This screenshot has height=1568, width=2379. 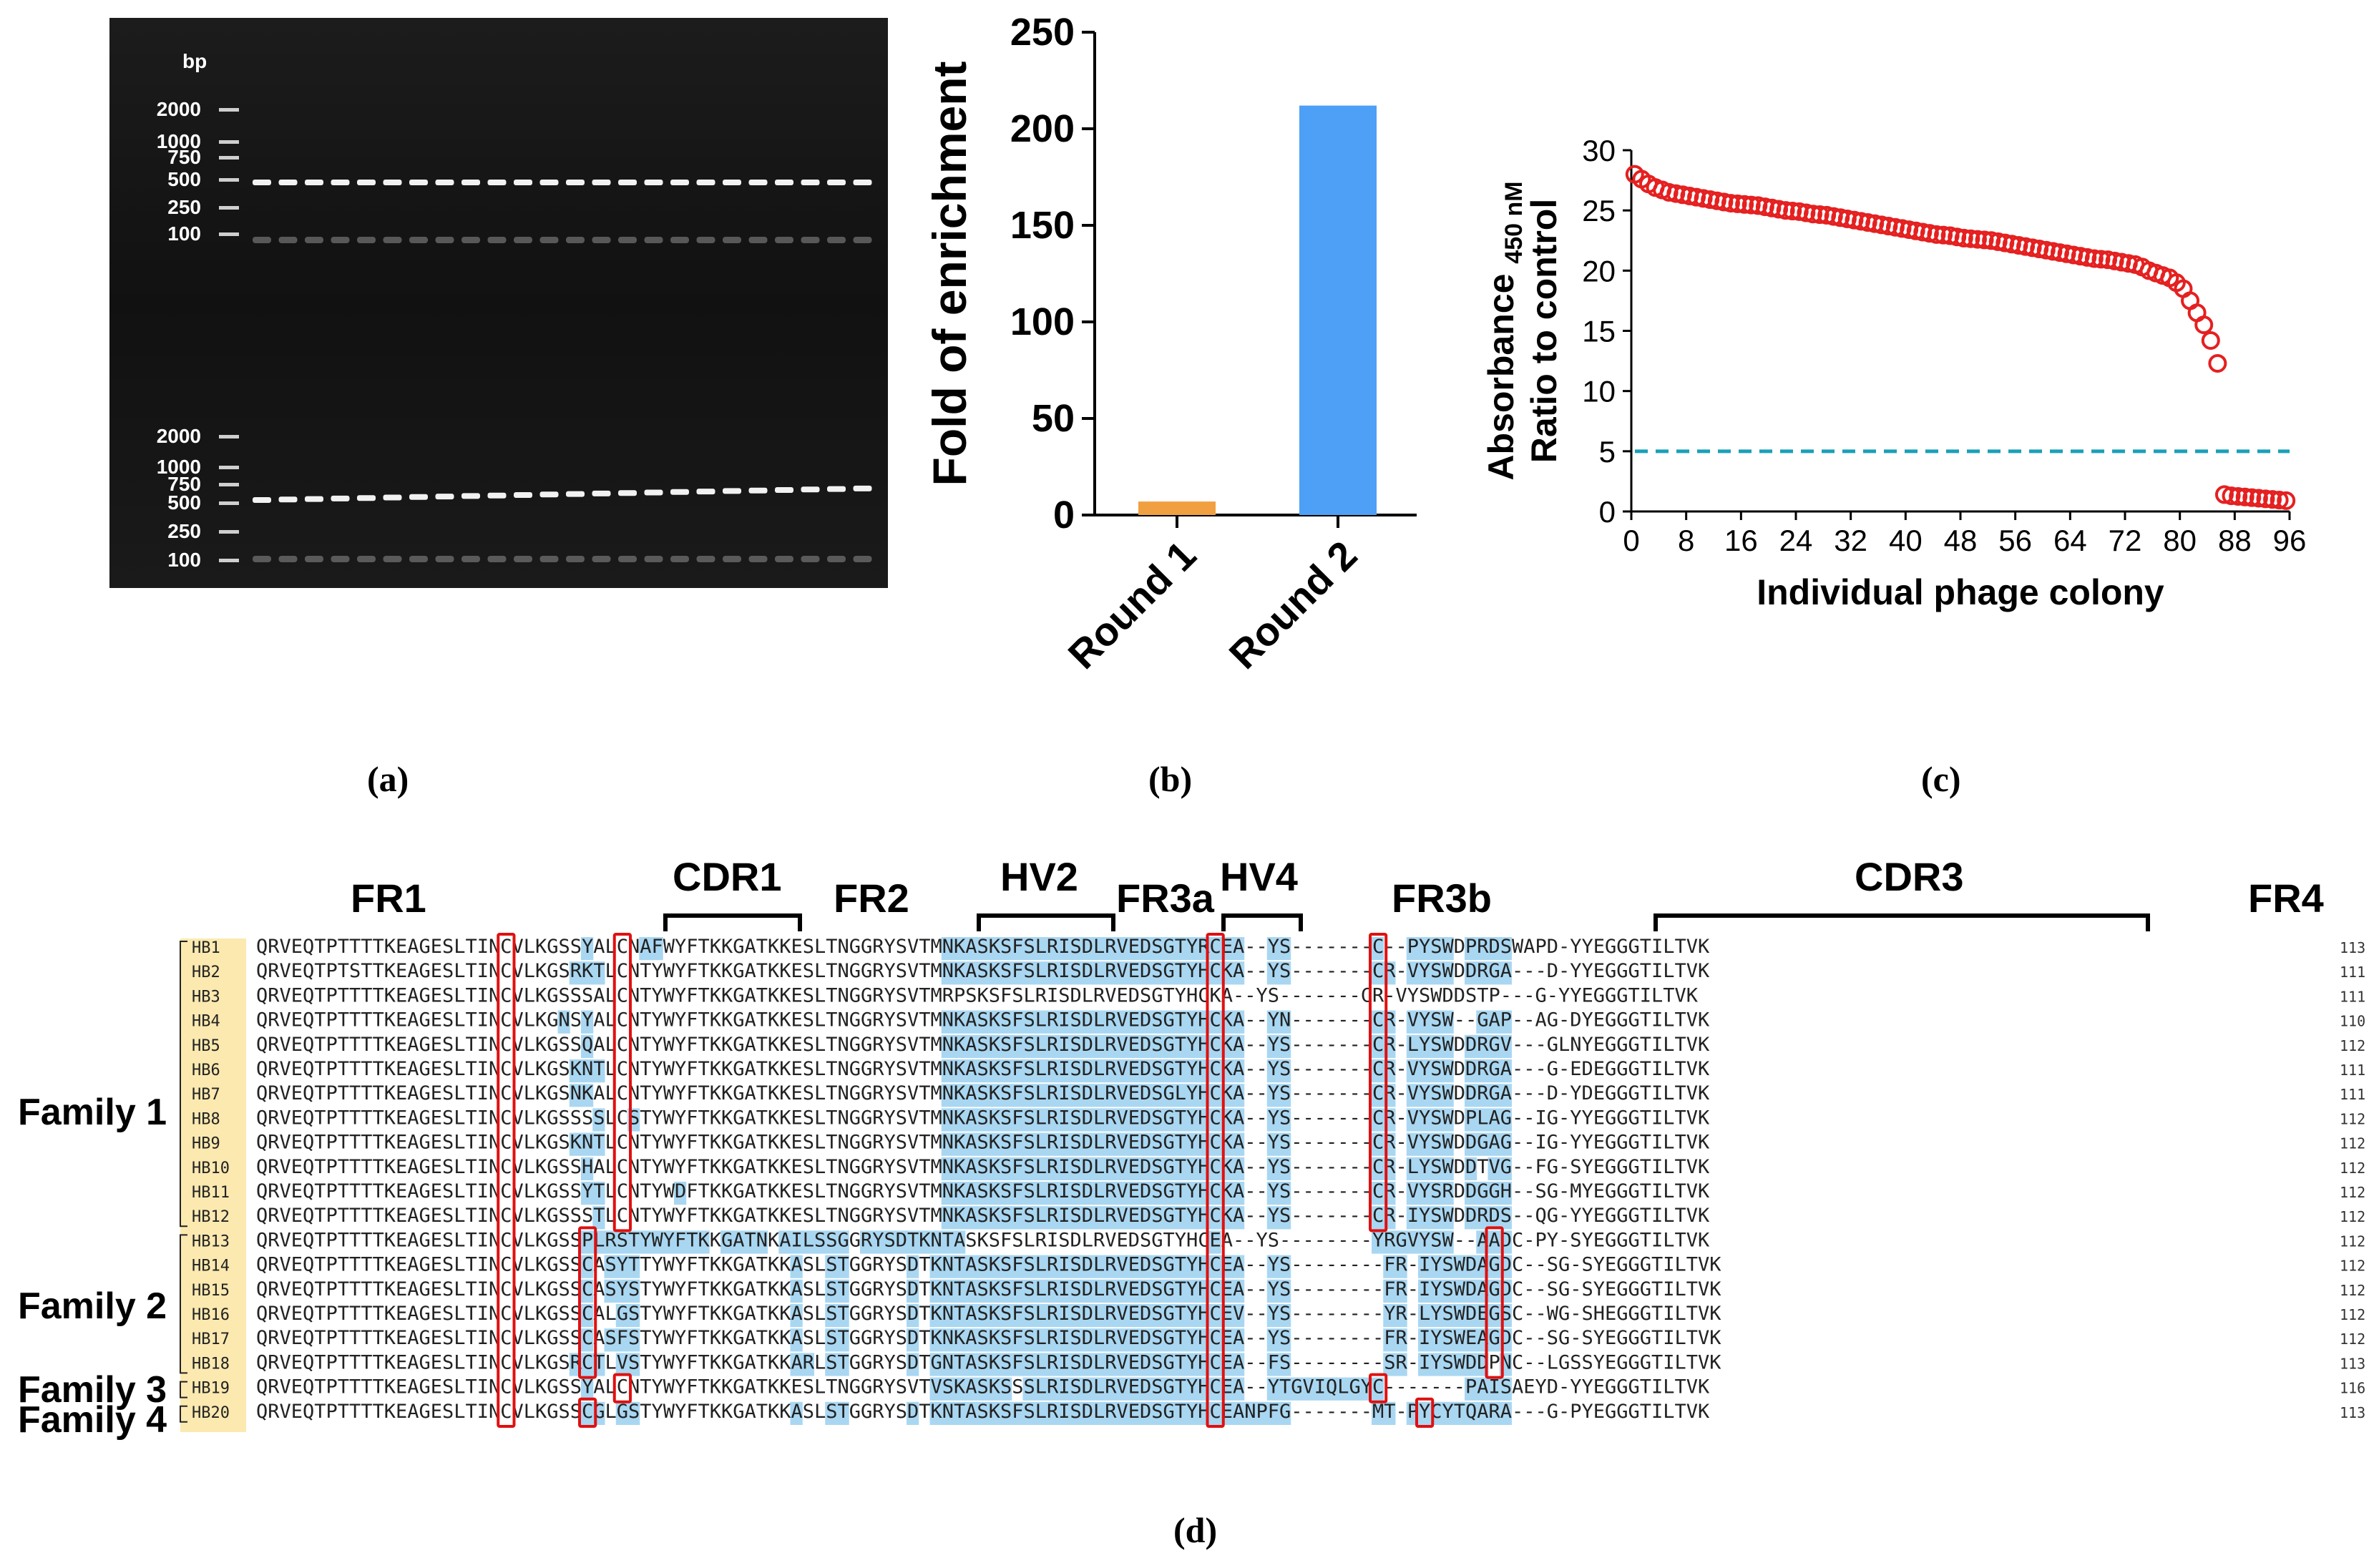 What do you see at coordinates (1607, 452) in the screenshot?
I see `y-tick-label: 5` at bounding box center [1607, 452].